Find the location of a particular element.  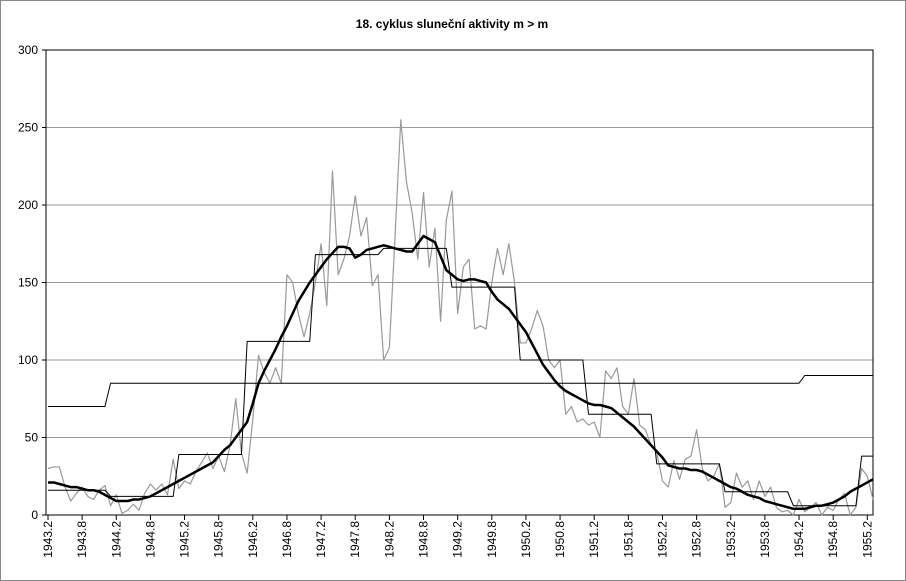

x-tick-label: 1953.2 is located at coordinates (731, 539).